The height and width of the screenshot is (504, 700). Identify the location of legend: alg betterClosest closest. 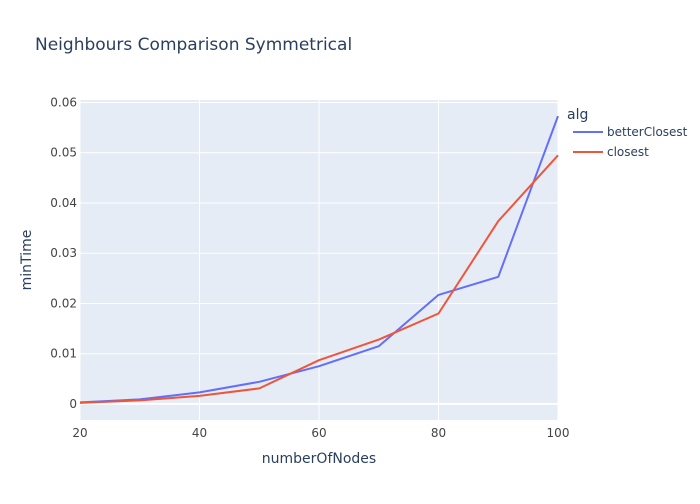
(627, 133).